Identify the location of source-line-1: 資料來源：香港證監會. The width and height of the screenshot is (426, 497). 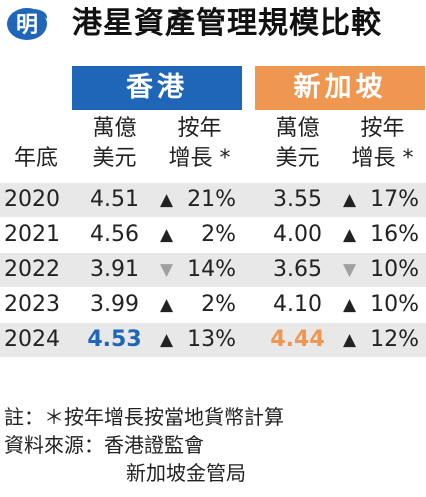
(104, 445).